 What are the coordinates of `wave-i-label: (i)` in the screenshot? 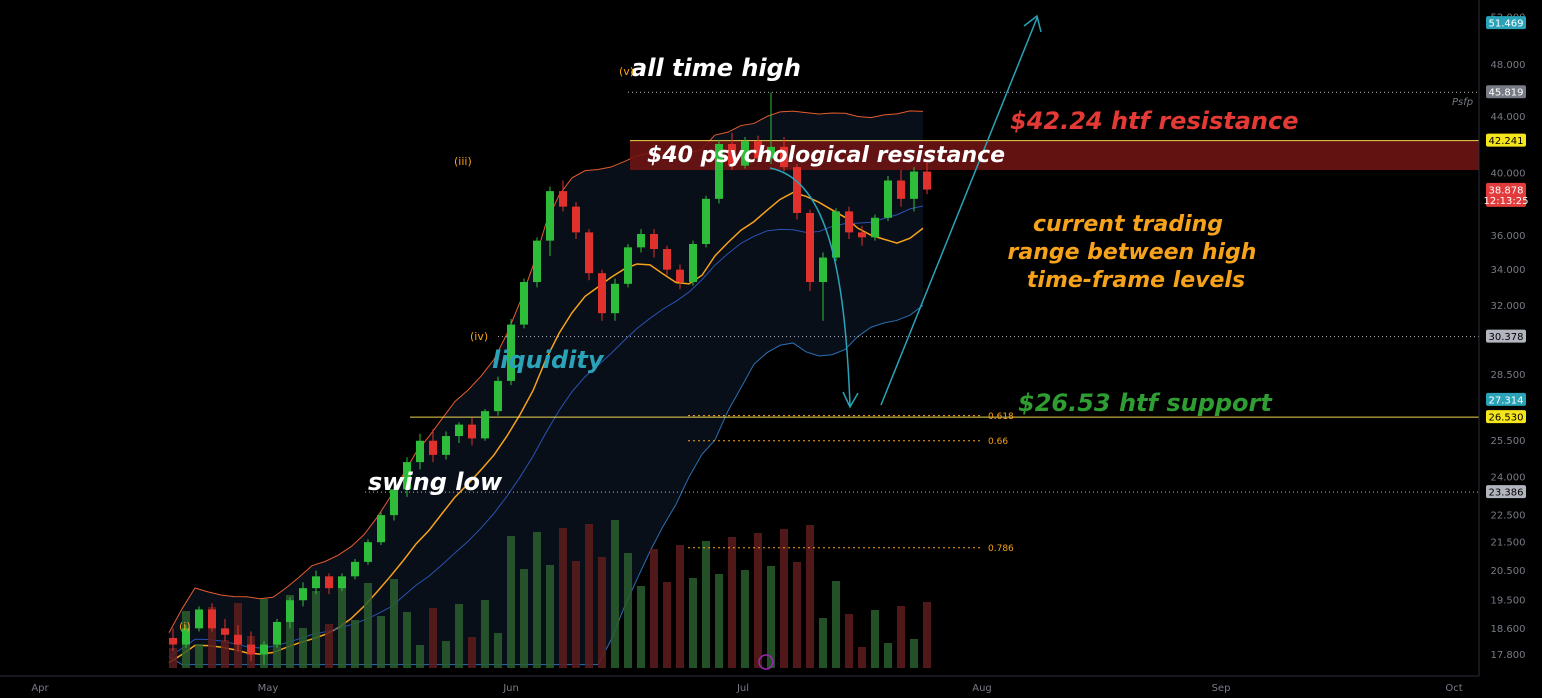 It's located at (185, 626).